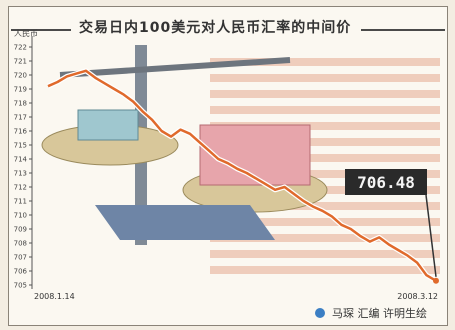 The image size is (455, 330). Describe the element at coordinates (20, 118) in the screenshot. I see `y-tick-label: 717` at that location.